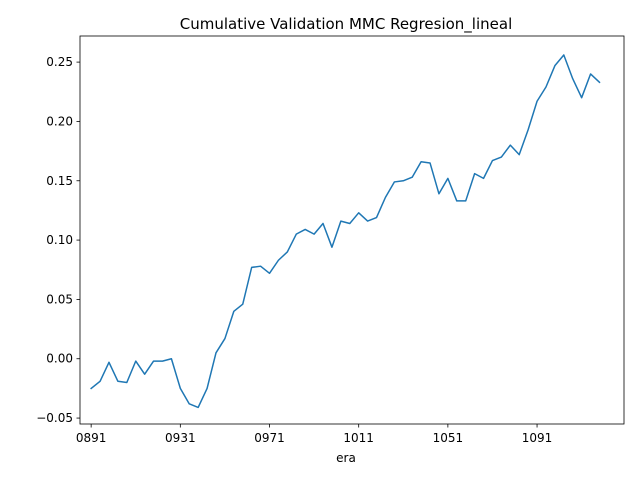 The height and width of the screenshot is (480, 640). I want to click on y-tick-label: 0.10, so click(59, 240).